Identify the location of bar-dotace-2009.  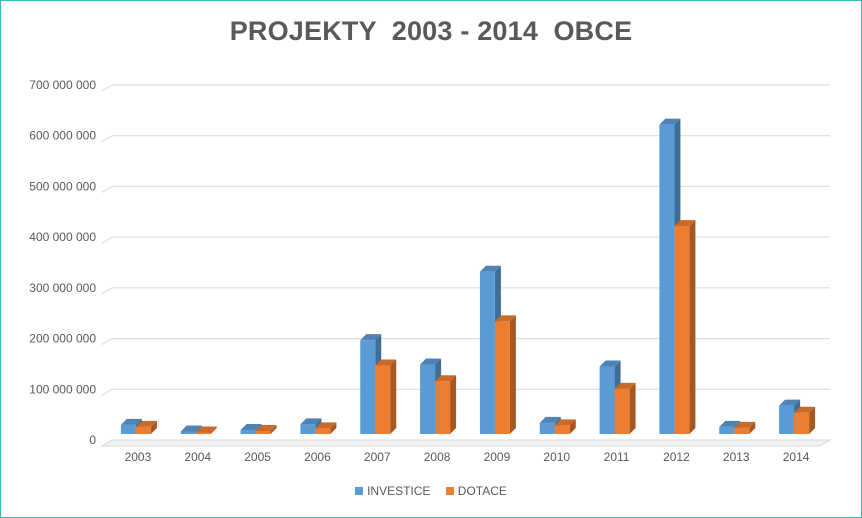
(502, 377).